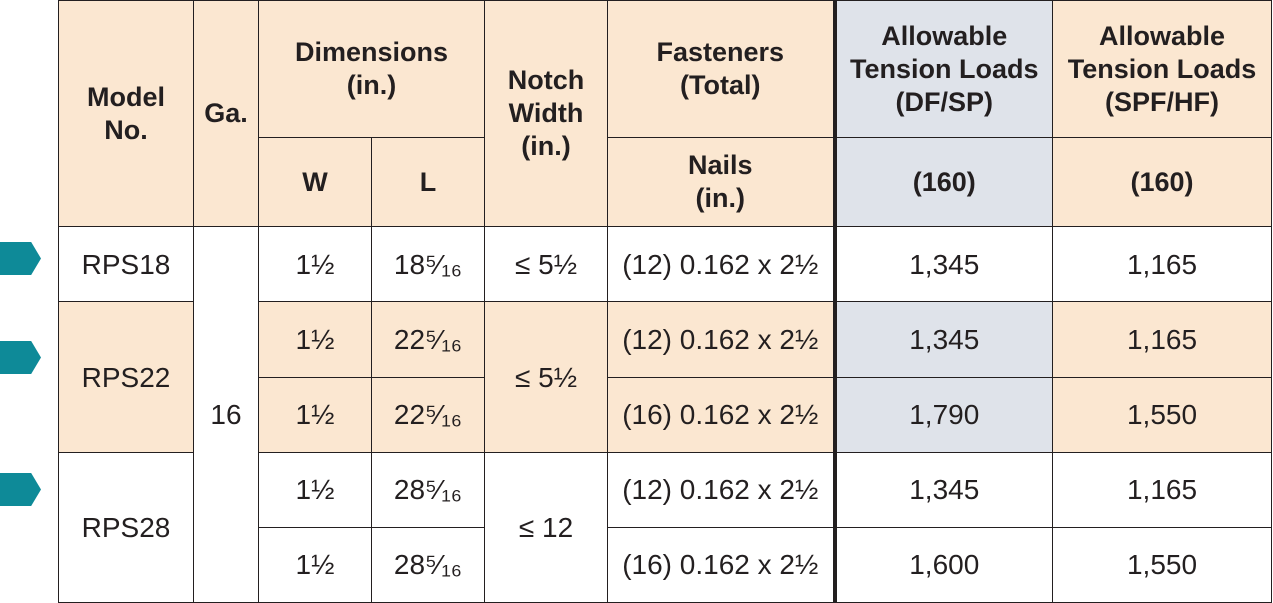 The height and width of the screenshot is (603, 1273). What do you see at coordinates (944, 69) in the screenshot?
I see `header-tension-df-sp: Allowable Tension Loads (DF/SP)` at bounding box center [944, 69].